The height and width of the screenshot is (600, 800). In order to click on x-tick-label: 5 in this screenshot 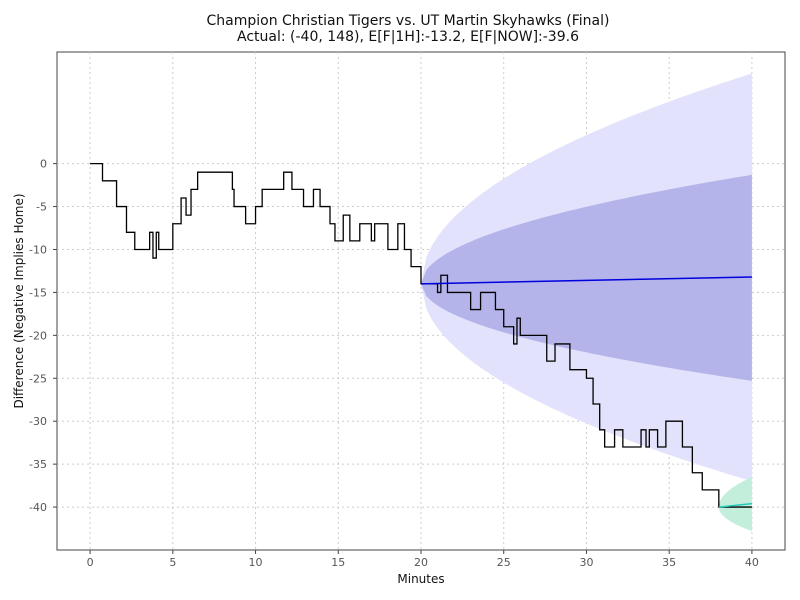, I will do `click(172, 562)`.